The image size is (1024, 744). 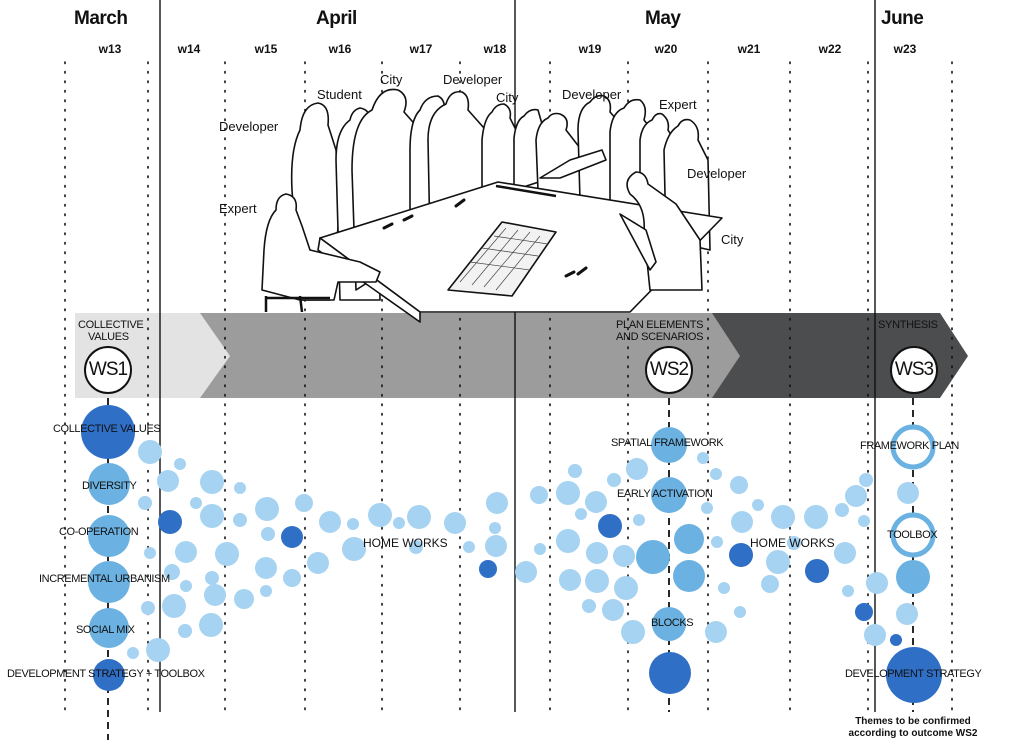 What do you see at coordinates (110, 49) in the screenshot?
I see `week-label: w13` at bounding box center [110, 49].